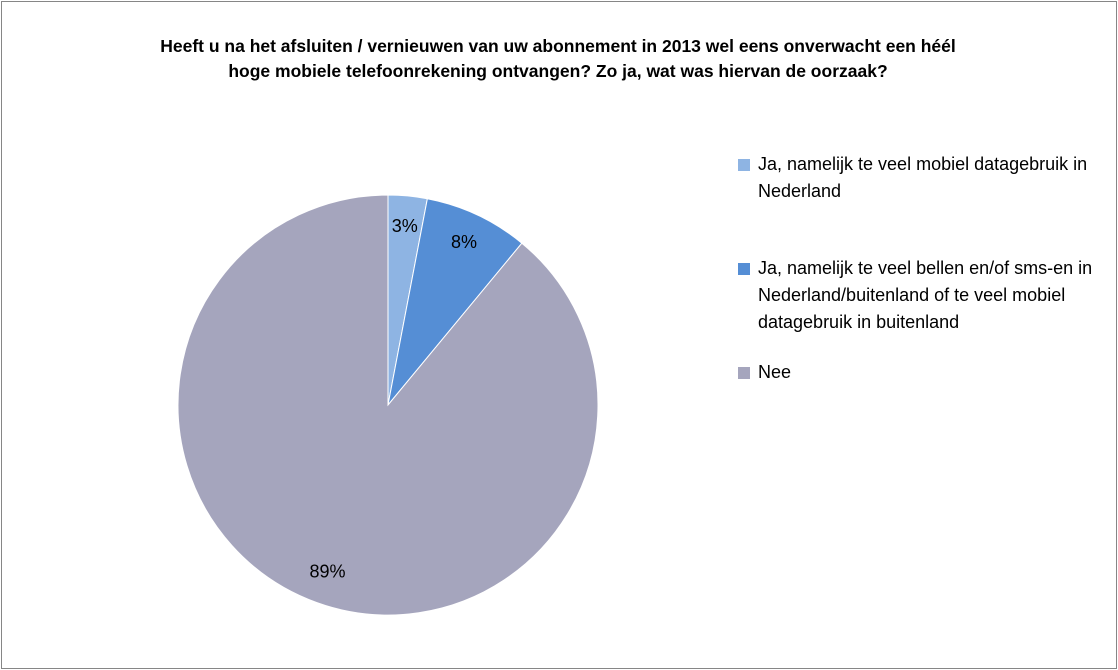  Describe the element at coordinates (328, 572) in the screenshot. I see `data-label: 89%` at that location.